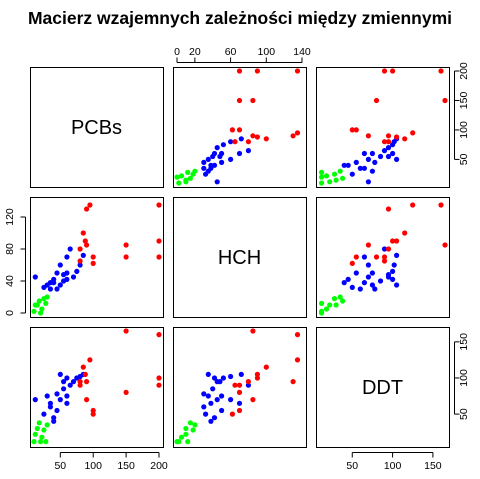 Image resolution: width=480 pixels, height=479 pixels. I want to click on tick-label: 0, so click(177, 52).